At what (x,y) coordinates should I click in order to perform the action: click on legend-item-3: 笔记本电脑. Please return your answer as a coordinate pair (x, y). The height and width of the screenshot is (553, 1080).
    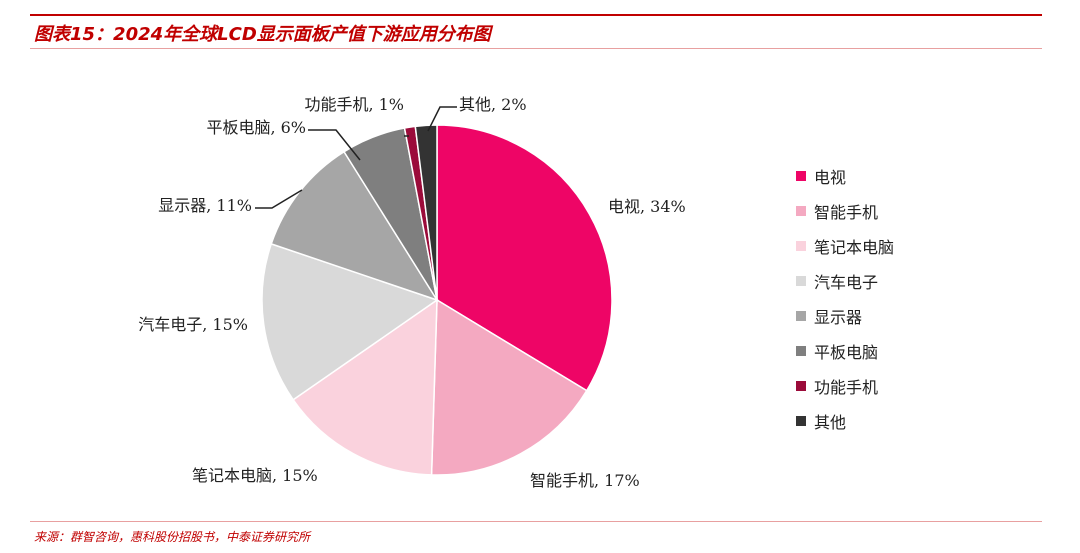
    Looking at the image, I should click on (845, 245).